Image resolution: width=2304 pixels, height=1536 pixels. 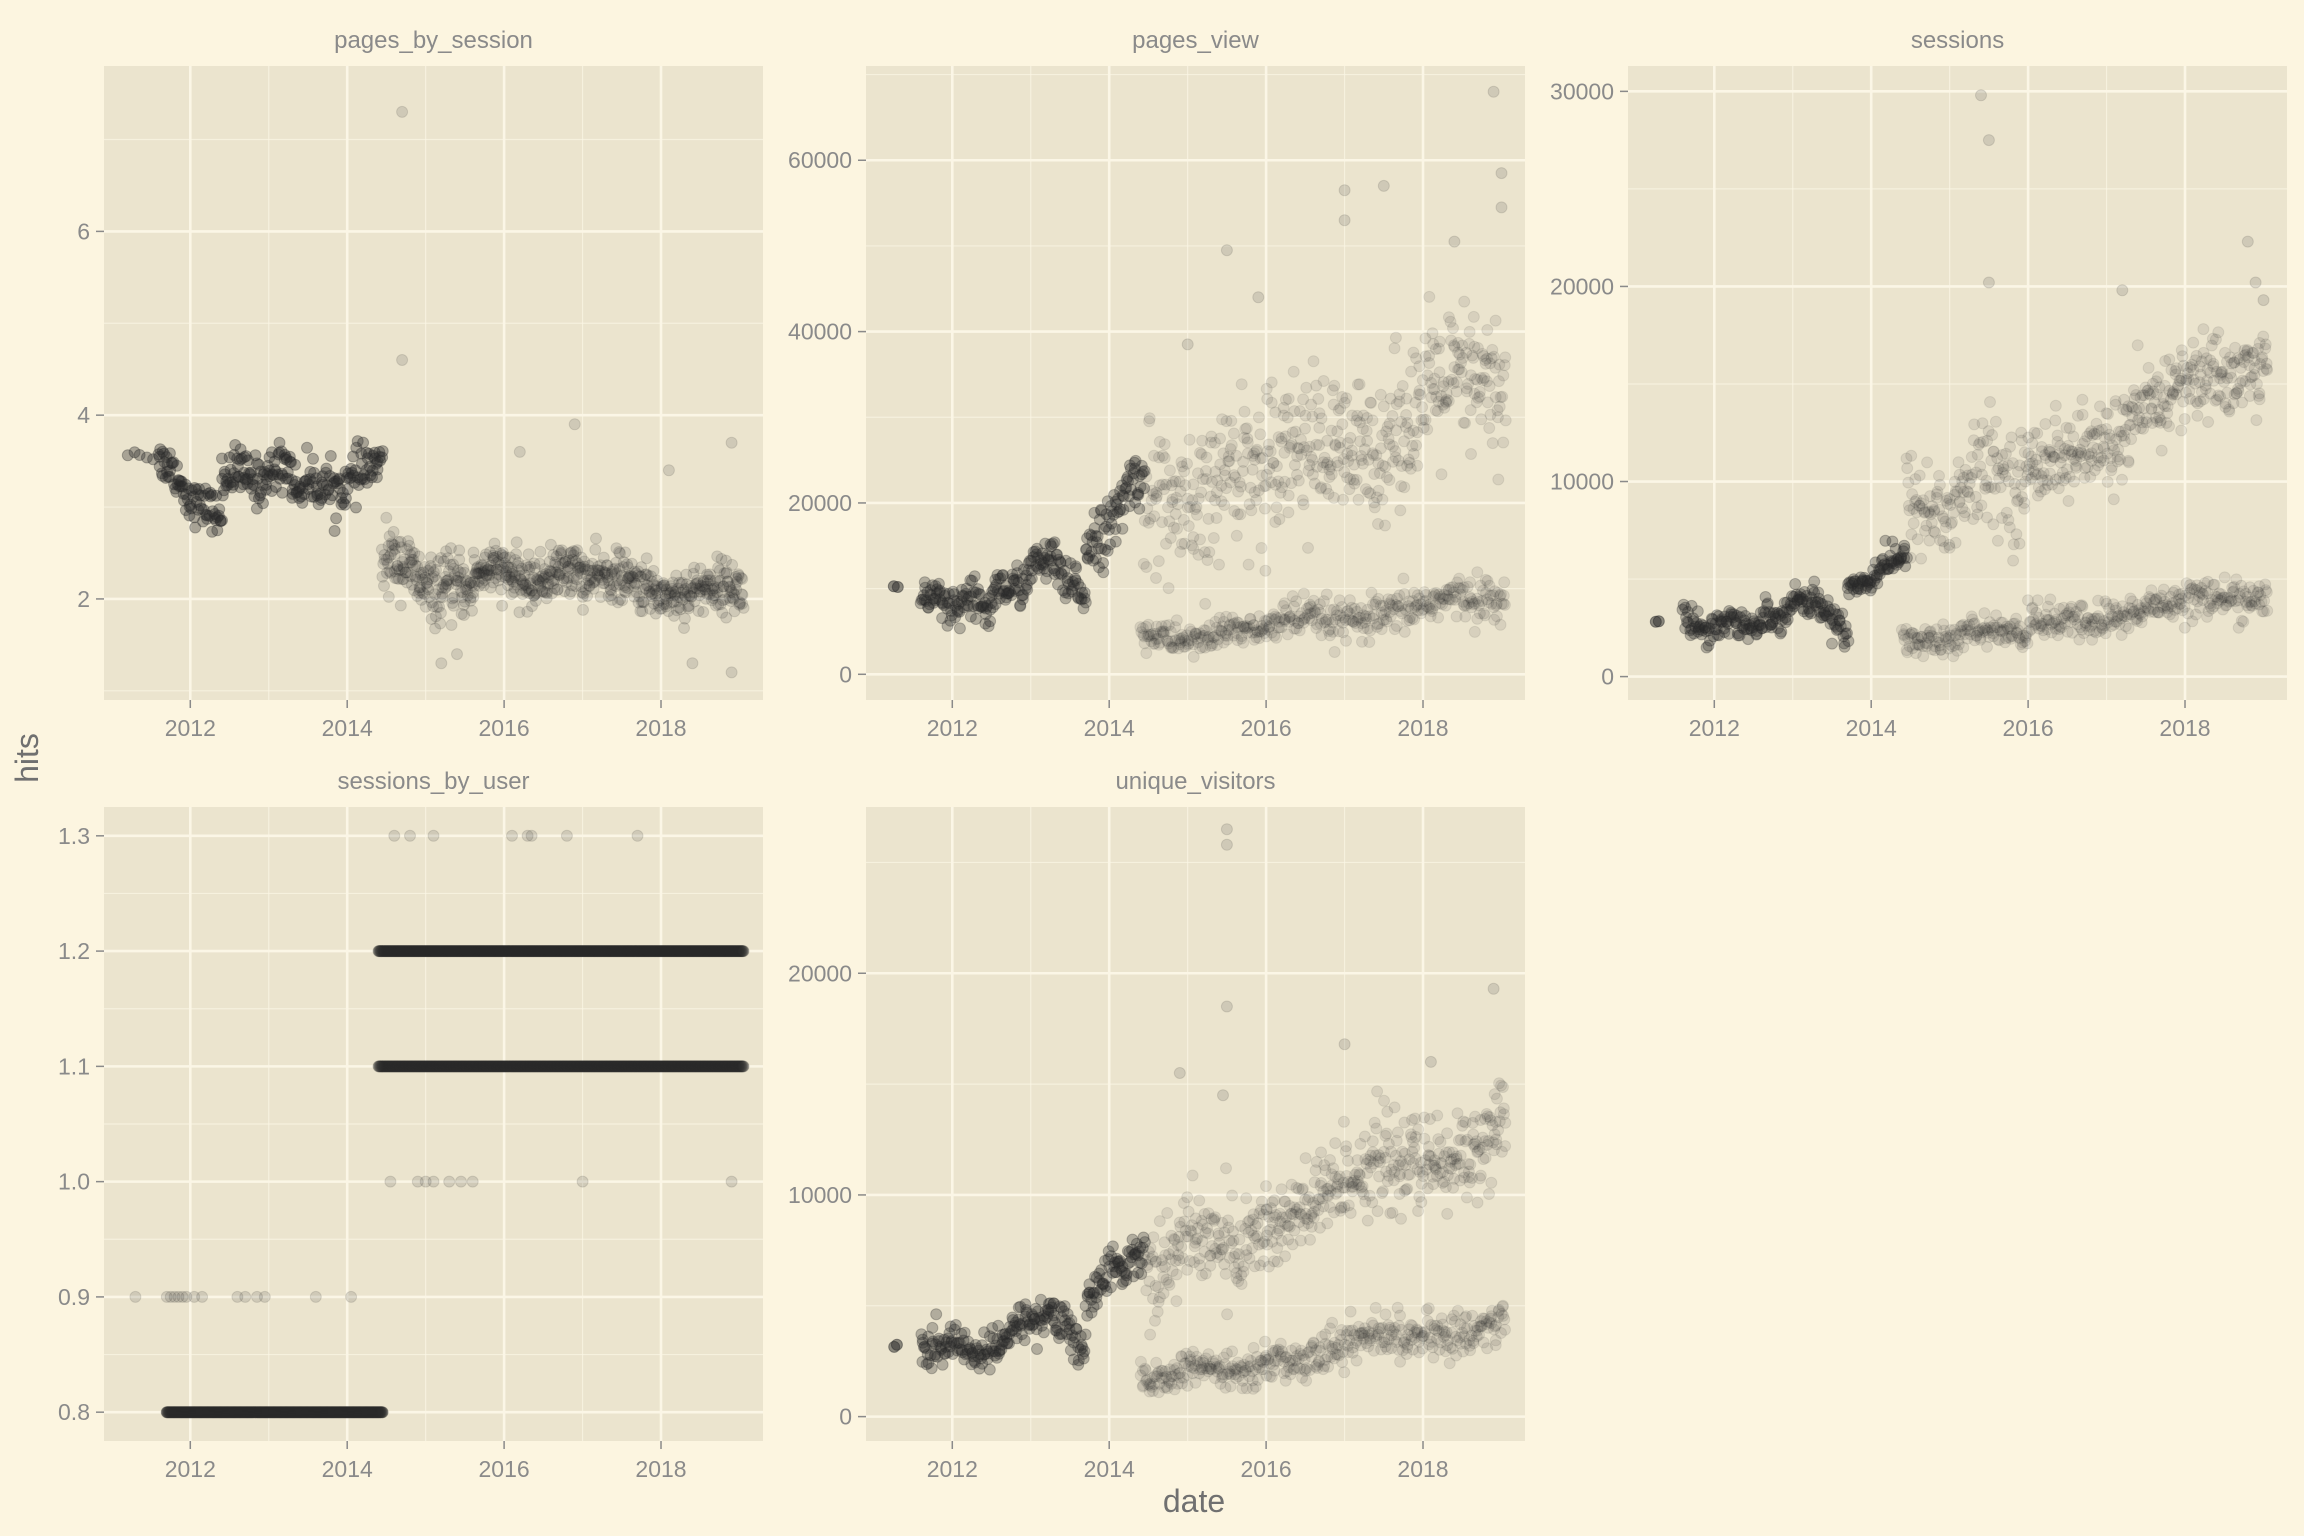 I want to click on y-tick-label: 40000, so click(x=820, y=332).